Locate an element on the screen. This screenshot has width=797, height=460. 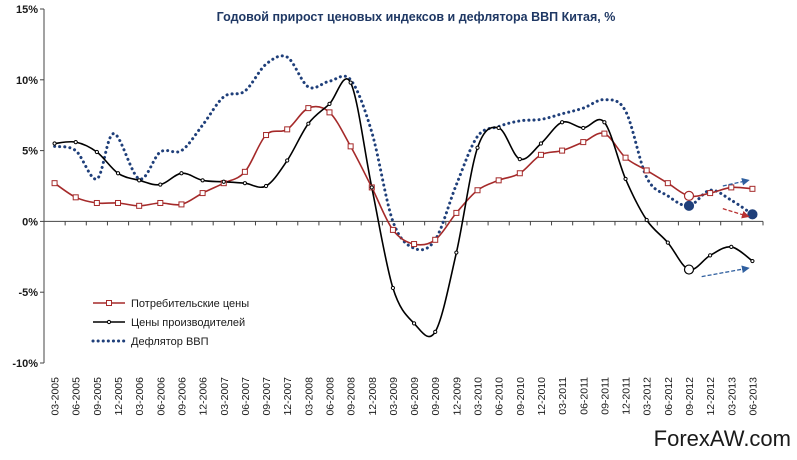
x-tick-label: 12-2009 is located at coordinates (457, 396).